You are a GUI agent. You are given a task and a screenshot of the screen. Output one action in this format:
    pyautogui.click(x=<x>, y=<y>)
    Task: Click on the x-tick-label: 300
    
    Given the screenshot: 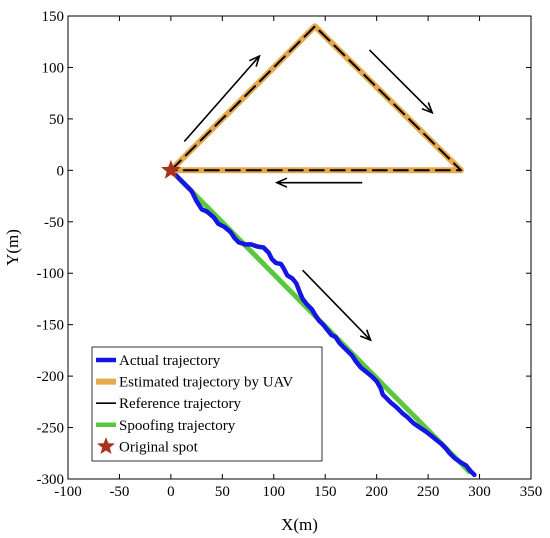 What is the action you would take?
    pyautogui.click(x=479, y=492)
    